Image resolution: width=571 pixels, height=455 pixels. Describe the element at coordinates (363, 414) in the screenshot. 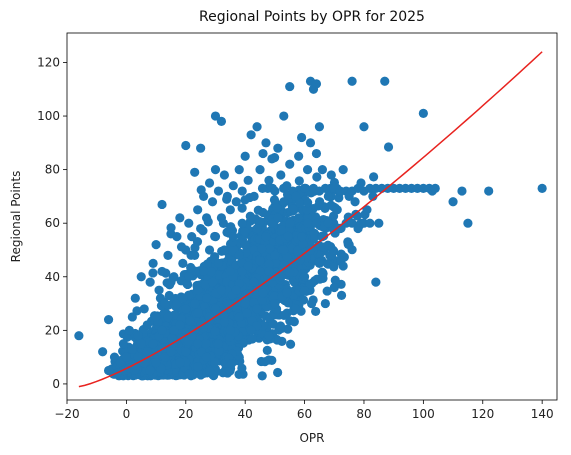

I see `x-tick-label: 80` at that location.